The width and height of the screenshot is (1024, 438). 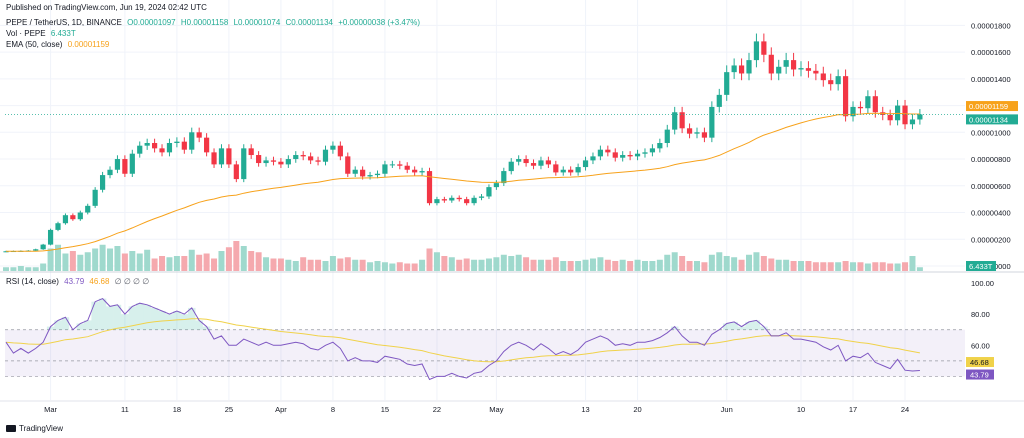 What do you see at coordinates (333, 409) in the screenshot?
I see `time-tick-label: 8` at bounding box center [333, 409].